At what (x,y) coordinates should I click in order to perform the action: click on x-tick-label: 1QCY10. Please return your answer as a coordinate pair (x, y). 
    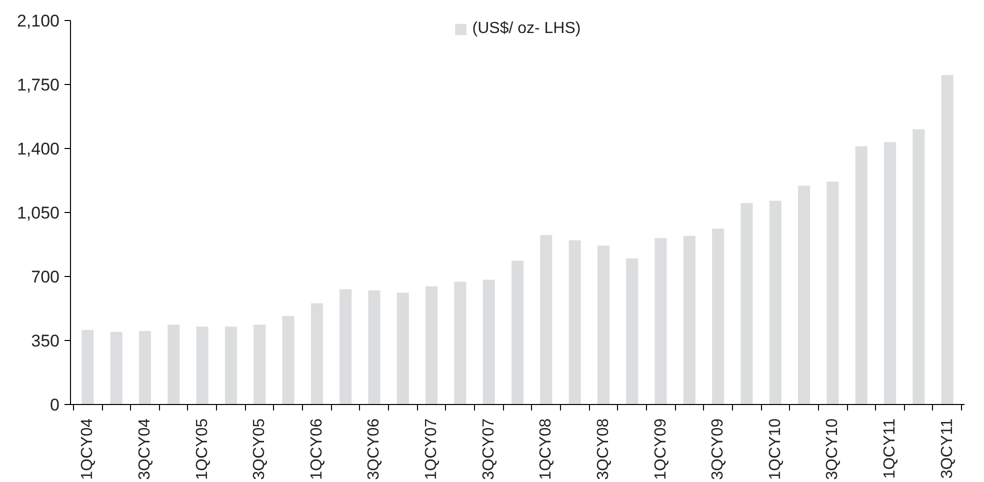
    Looking at the image, I should click on (775, 449).